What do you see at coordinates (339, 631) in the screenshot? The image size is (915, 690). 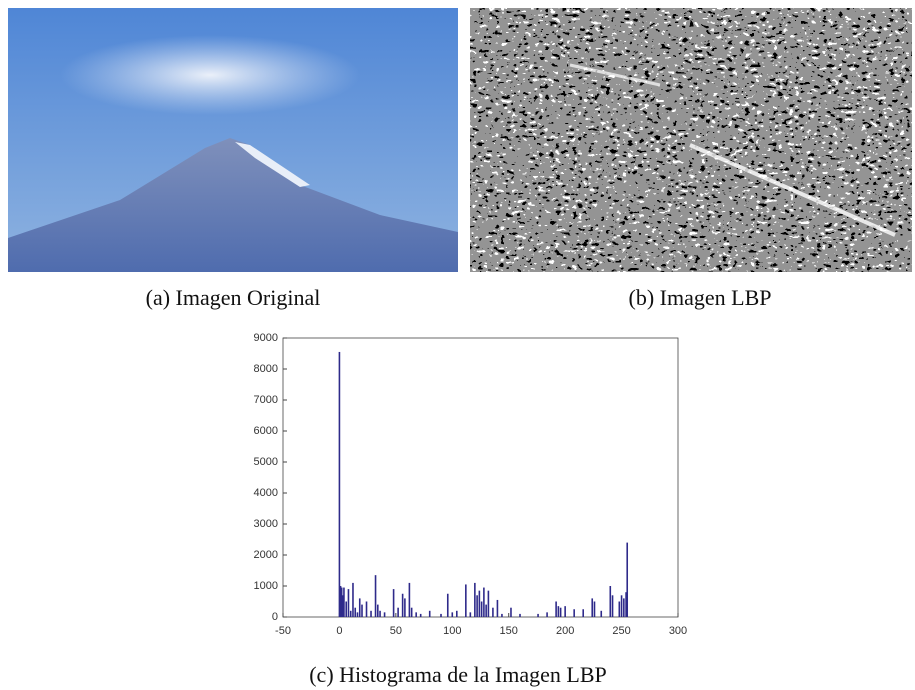 I see `x-tick-label: 0` at bounding box center [339, 631].